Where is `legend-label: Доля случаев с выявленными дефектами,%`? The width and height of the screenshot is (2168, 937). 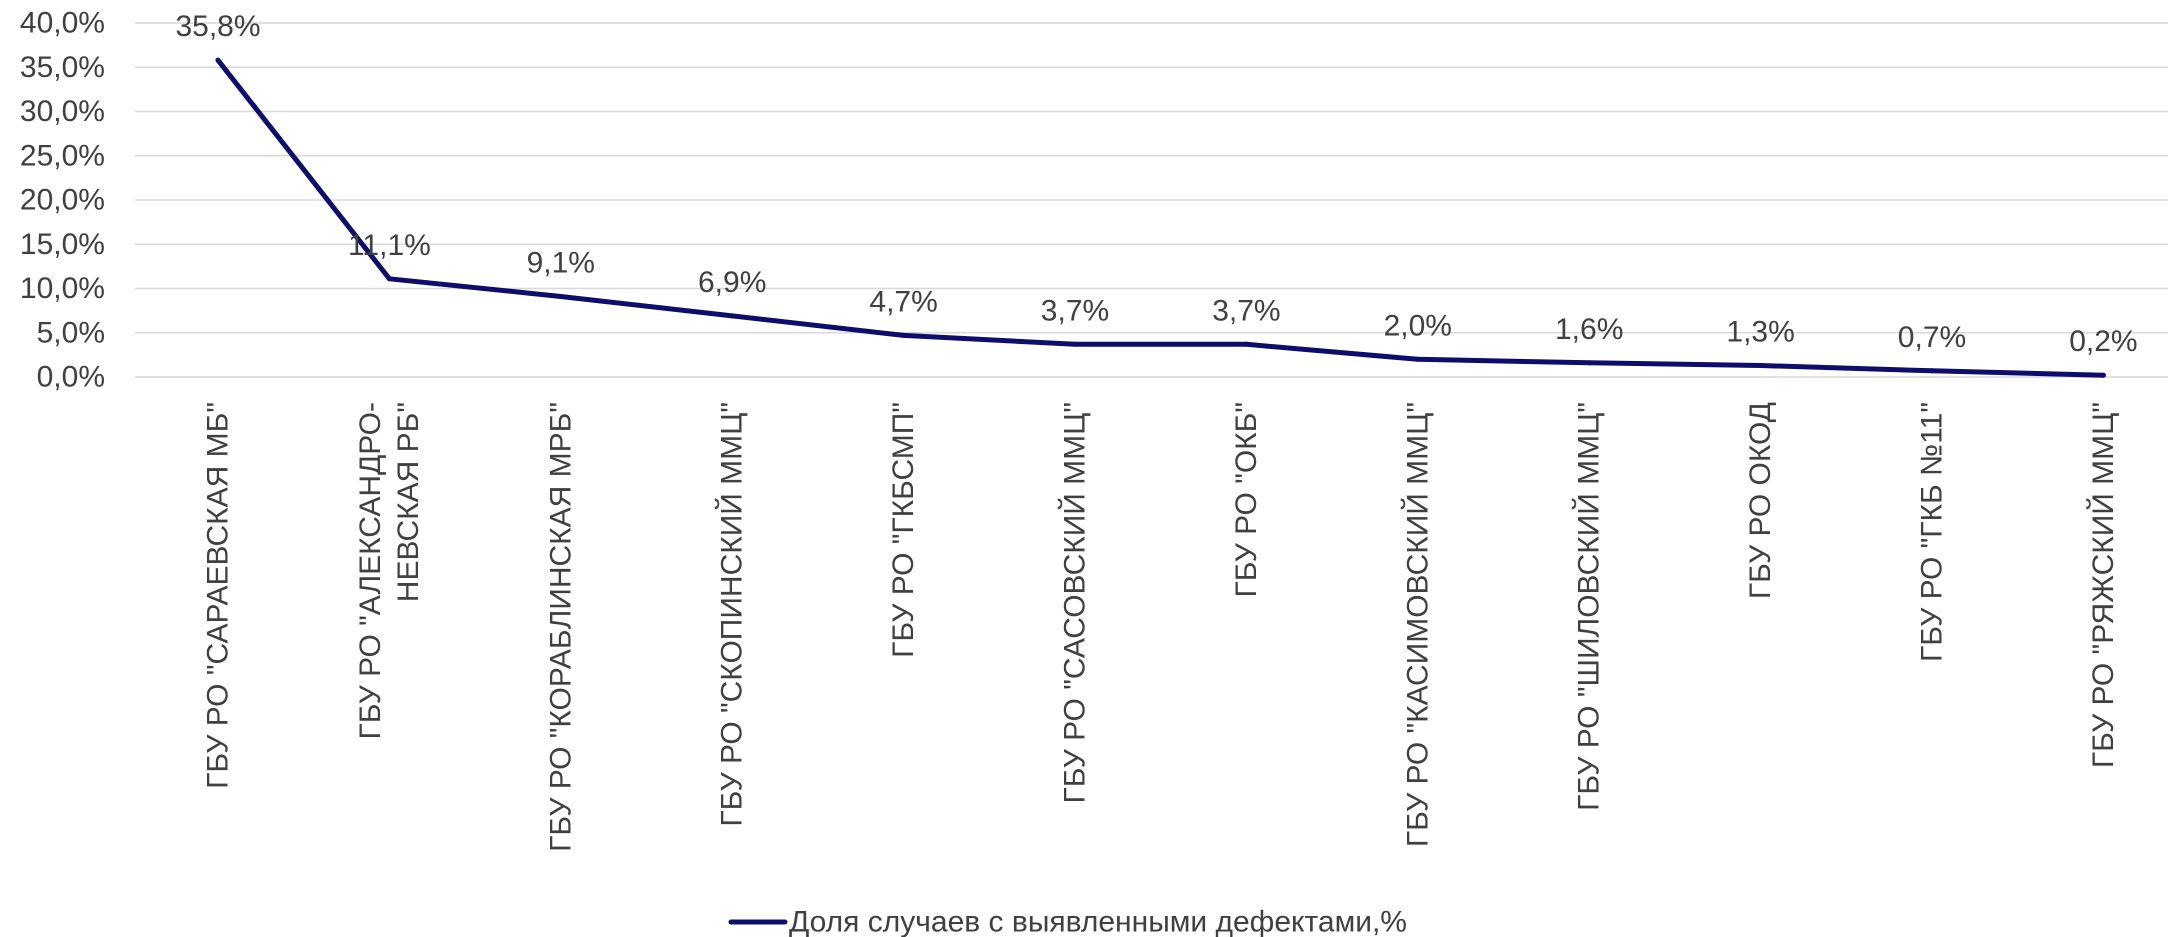
legend-label: Доля случаев с выявленными дефектами,% is located at coordinates (1098, 921).